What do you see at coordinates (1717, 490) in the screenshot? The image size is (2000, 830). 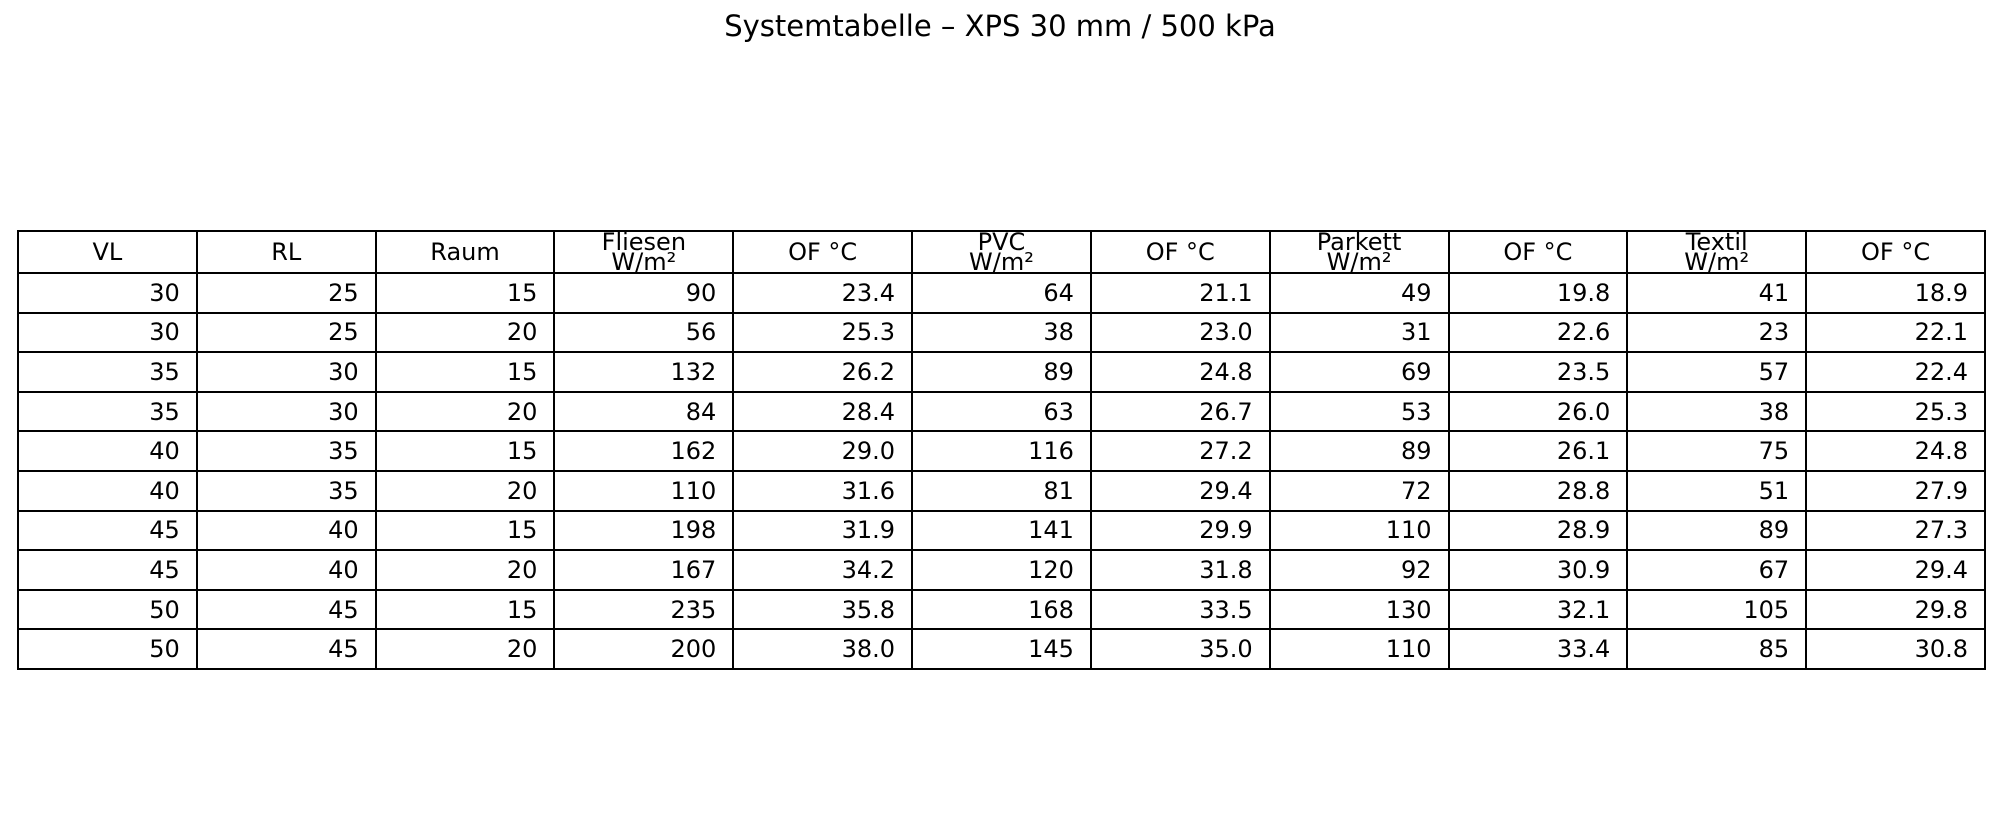 I see `table-cell: 51` at bounding box center [1717, 490].